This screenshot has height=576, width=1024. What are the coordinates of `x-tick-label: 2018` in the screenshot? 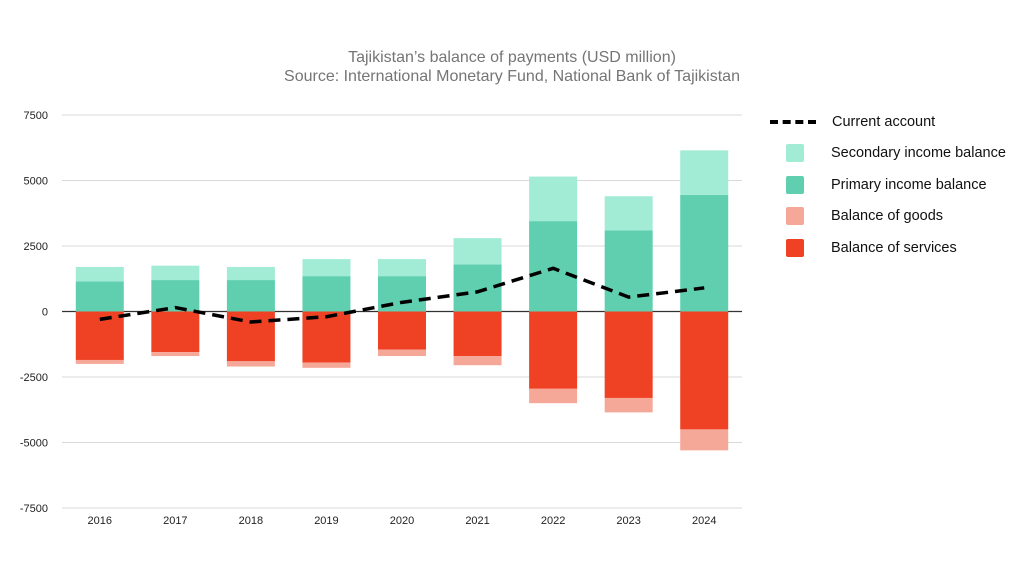 It's located at (251, 521).